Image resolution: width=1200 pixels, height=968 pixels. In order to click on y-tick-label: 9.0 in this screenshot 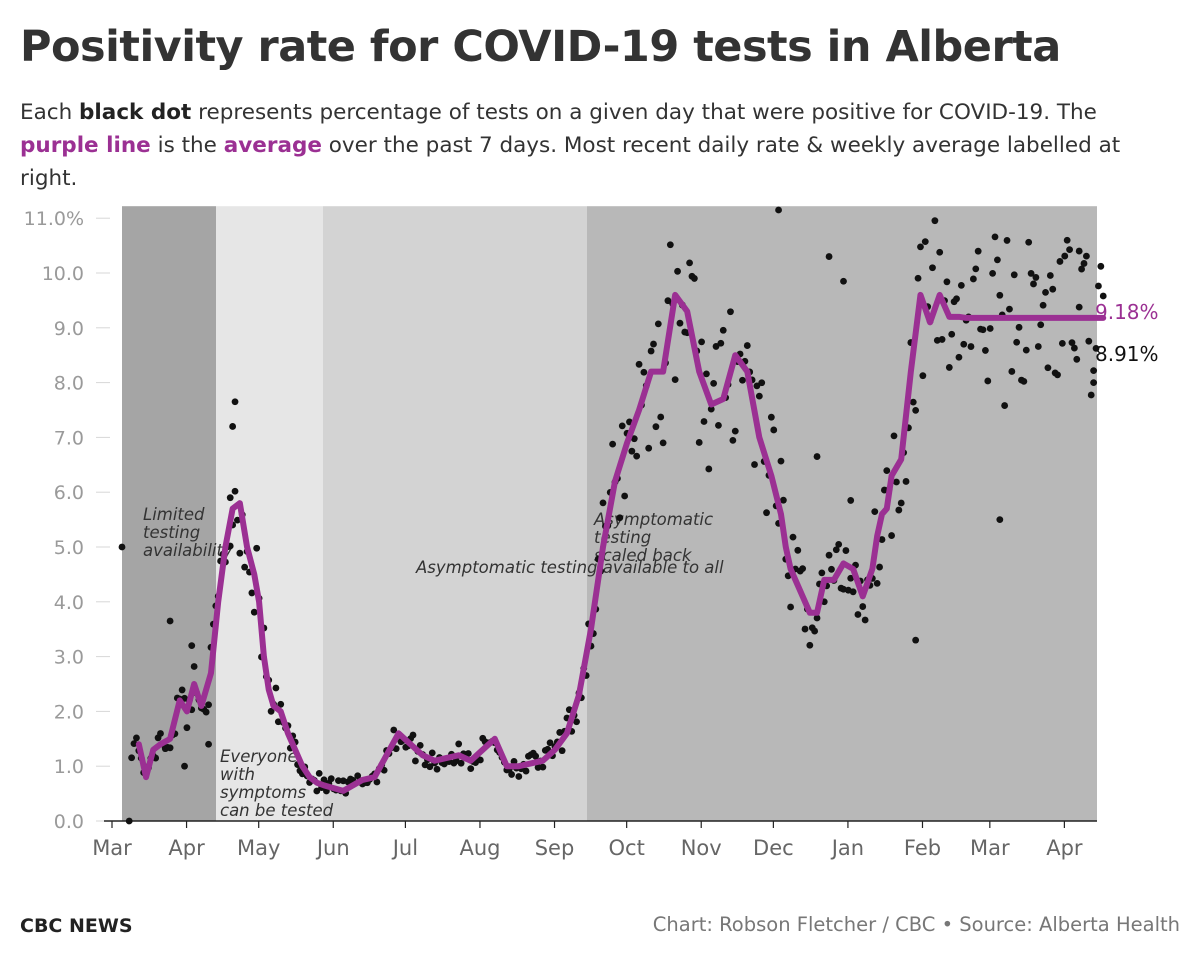, I will do `click(69, 329)`.